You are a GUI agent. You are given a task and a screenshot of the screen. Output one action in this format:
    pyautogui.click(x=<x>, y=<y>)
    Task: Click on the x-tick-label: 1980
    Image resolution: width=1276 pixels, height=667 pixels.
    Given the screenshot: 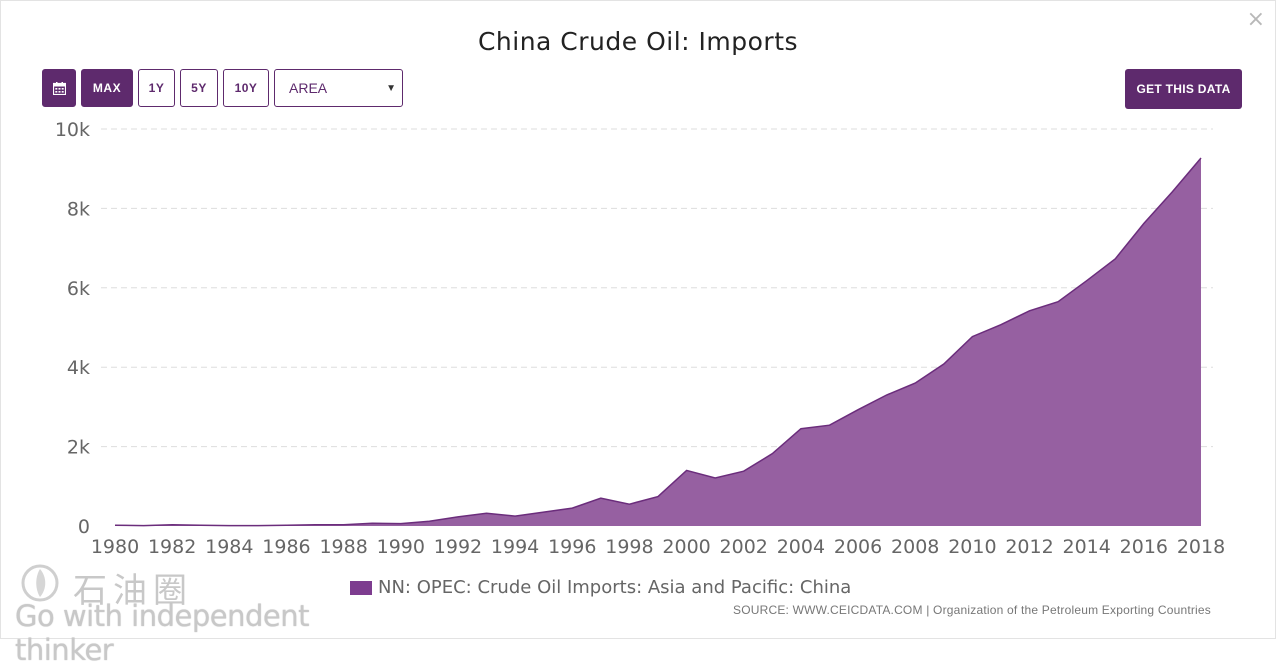 What is the action you would take?
    pyautogui.click(x=115, y=547)
    